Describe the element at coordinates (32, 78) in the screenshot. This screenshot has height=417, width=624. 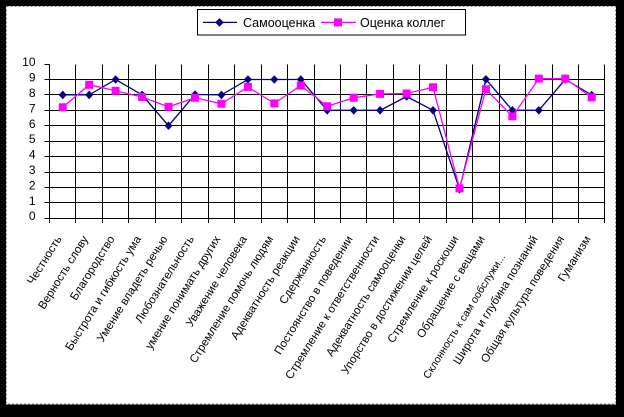
I see `svg-text: 9` at that location.